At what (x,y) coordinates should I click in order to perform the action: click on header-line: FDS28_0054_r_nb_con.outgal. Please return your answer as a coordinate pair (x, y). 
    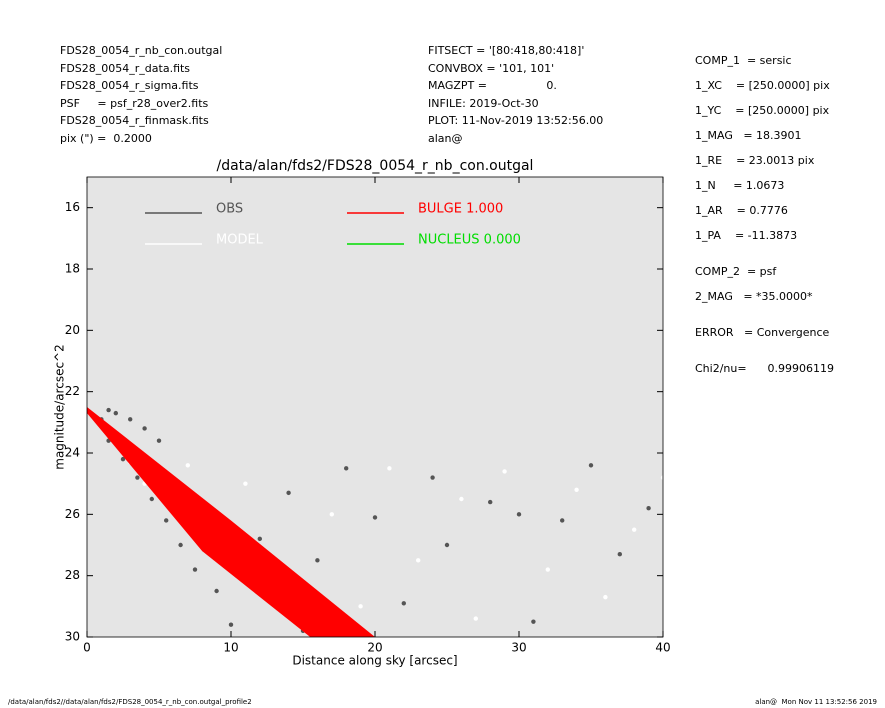
    Looking at the image, I should click on (141, 50).